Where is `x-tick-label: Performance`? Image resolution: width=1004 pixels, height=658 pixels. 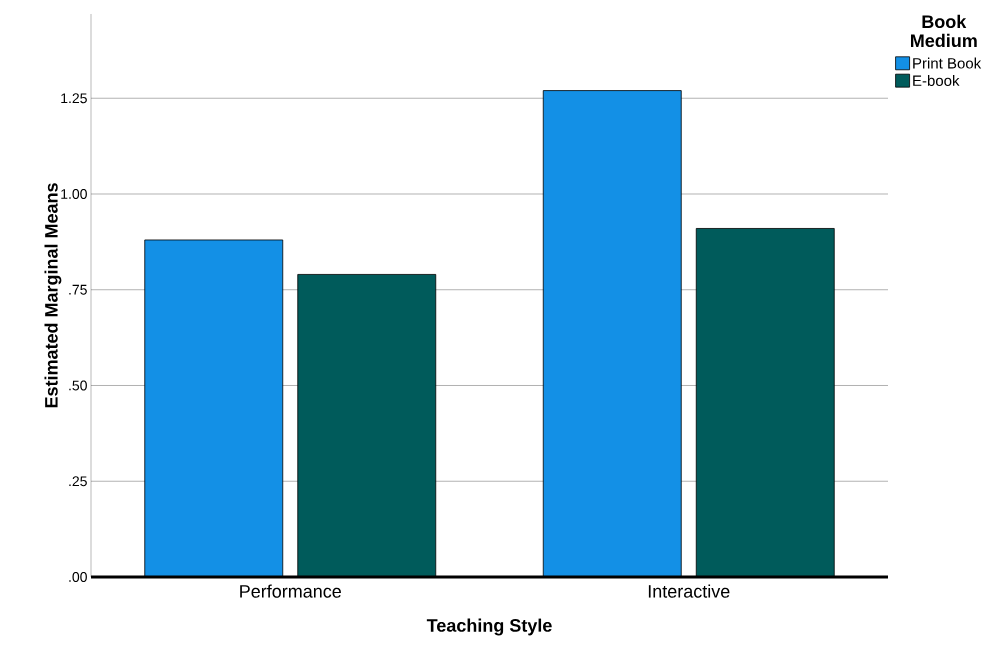 x-tick-label: Performance is located at coordinates (290, 591).